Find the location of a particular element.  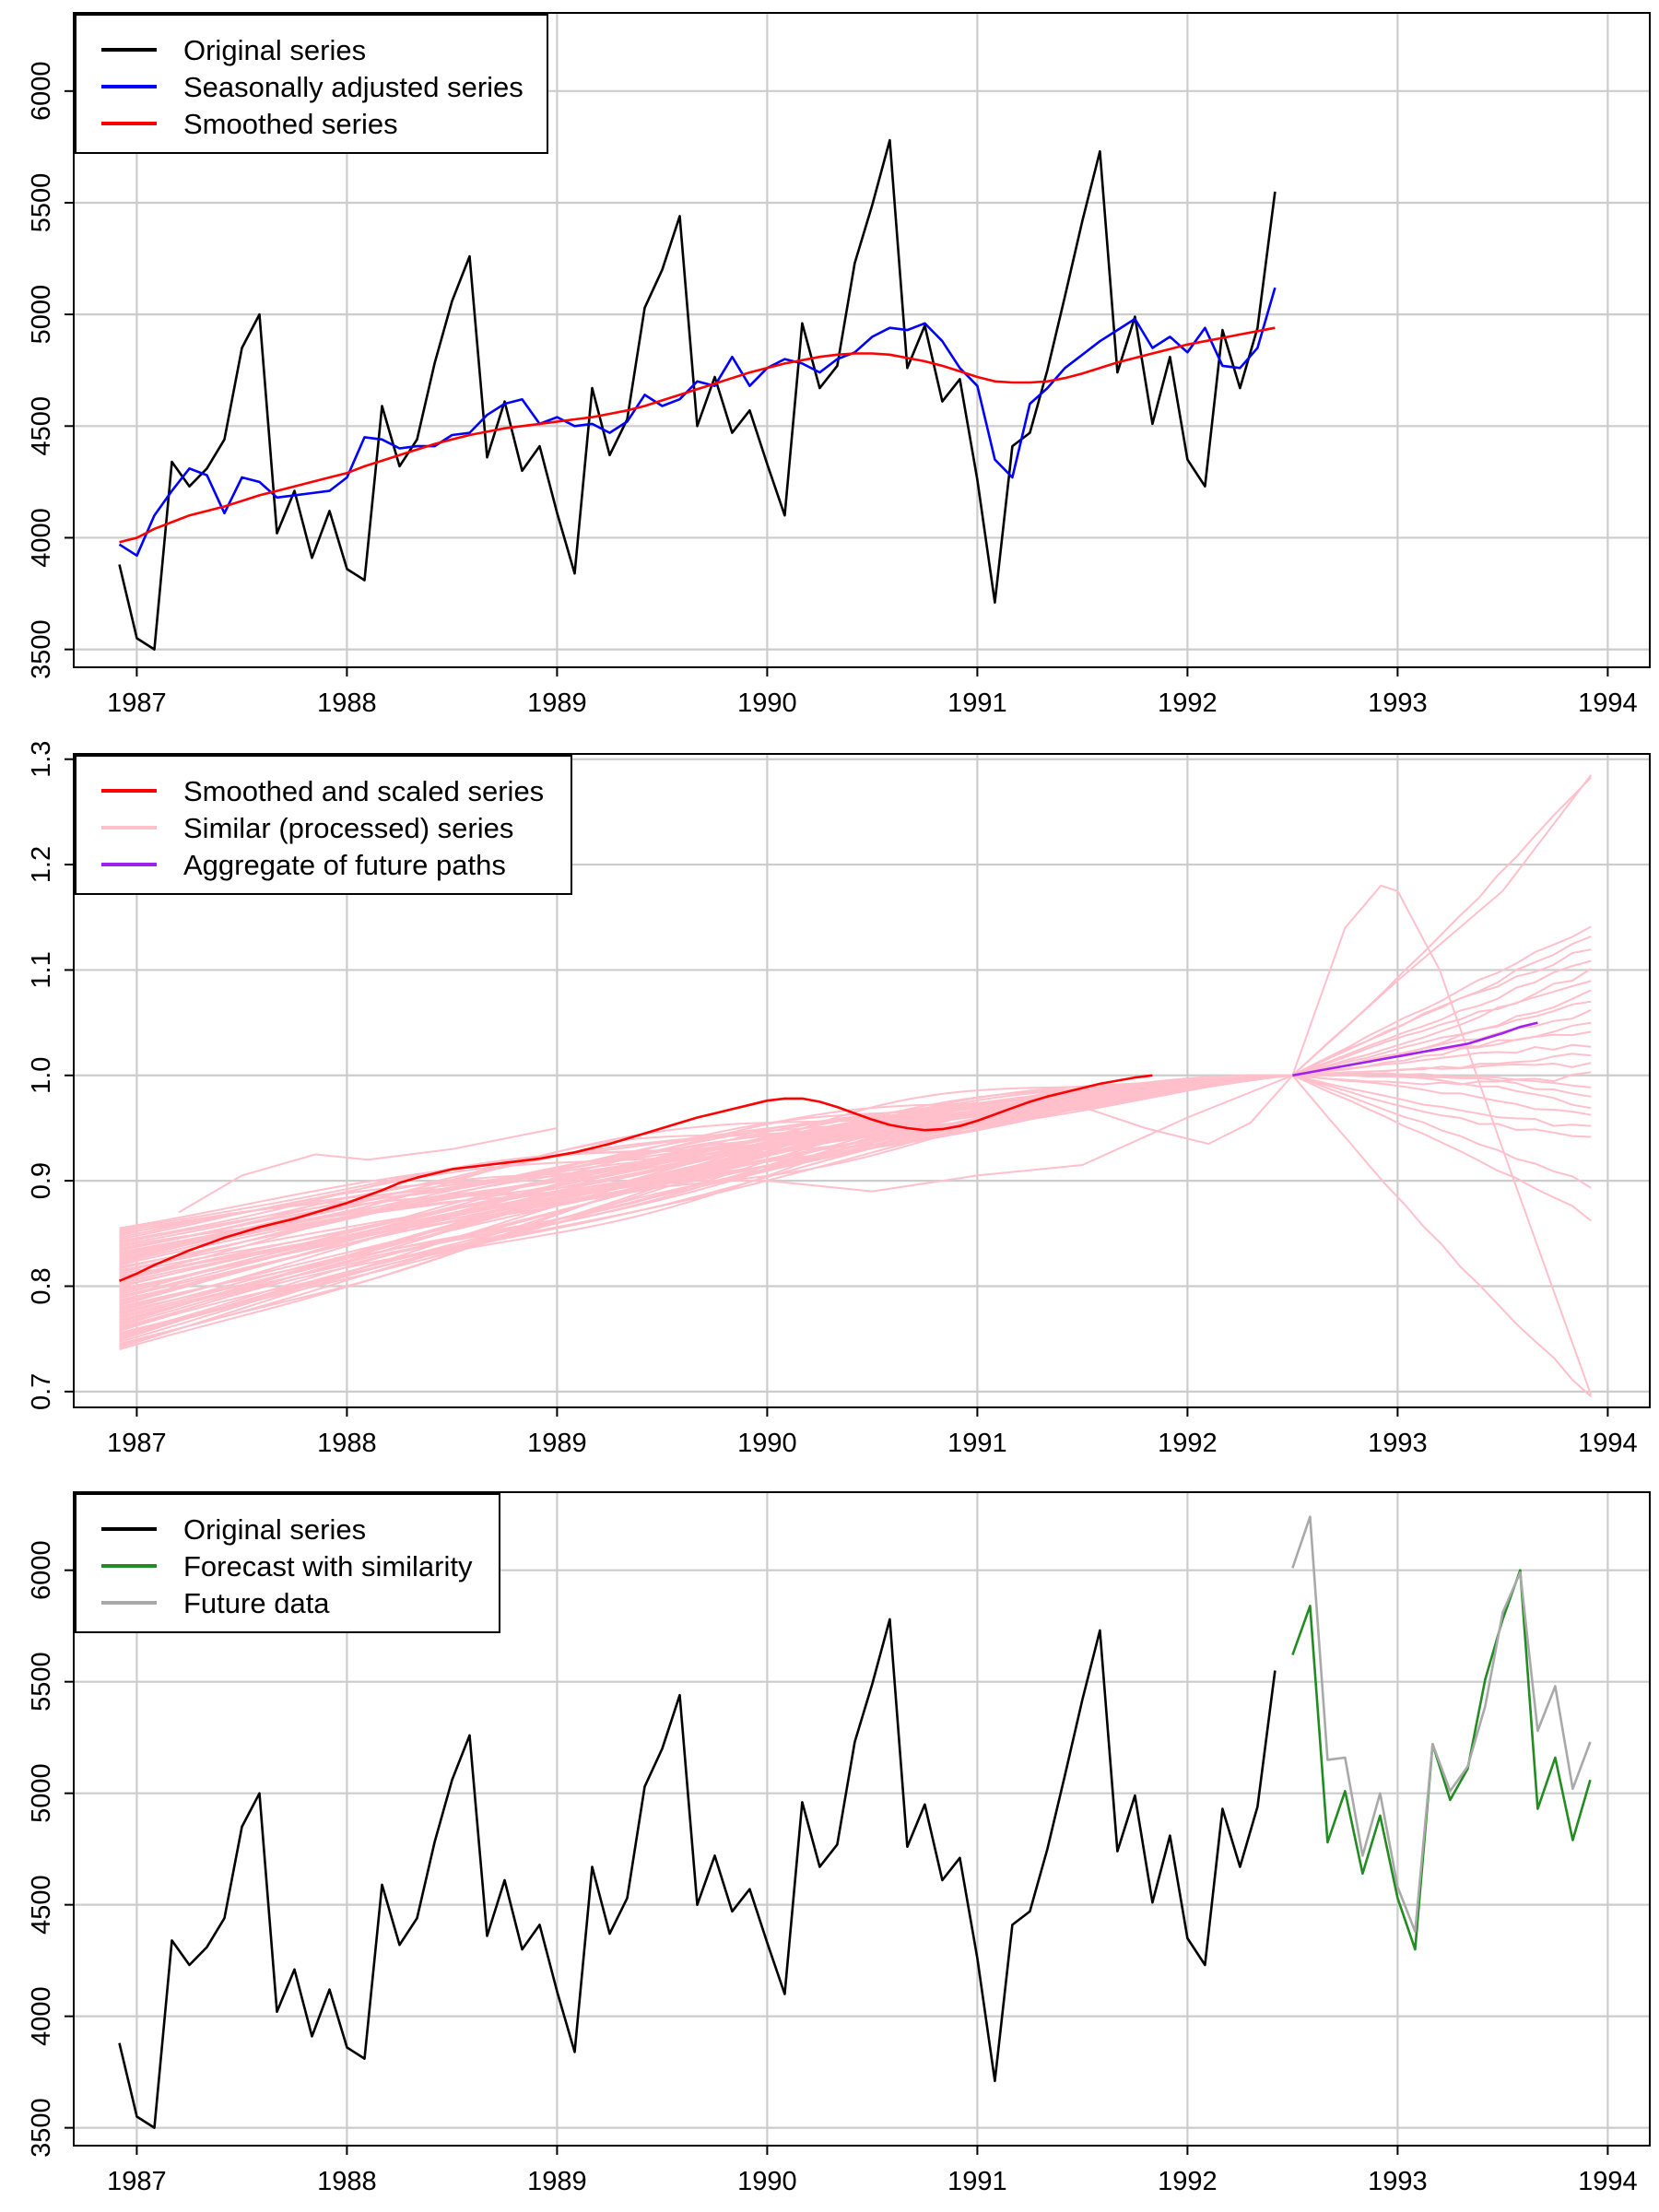

y-tick-label: 1.1 is located at coordinates (41, 969).